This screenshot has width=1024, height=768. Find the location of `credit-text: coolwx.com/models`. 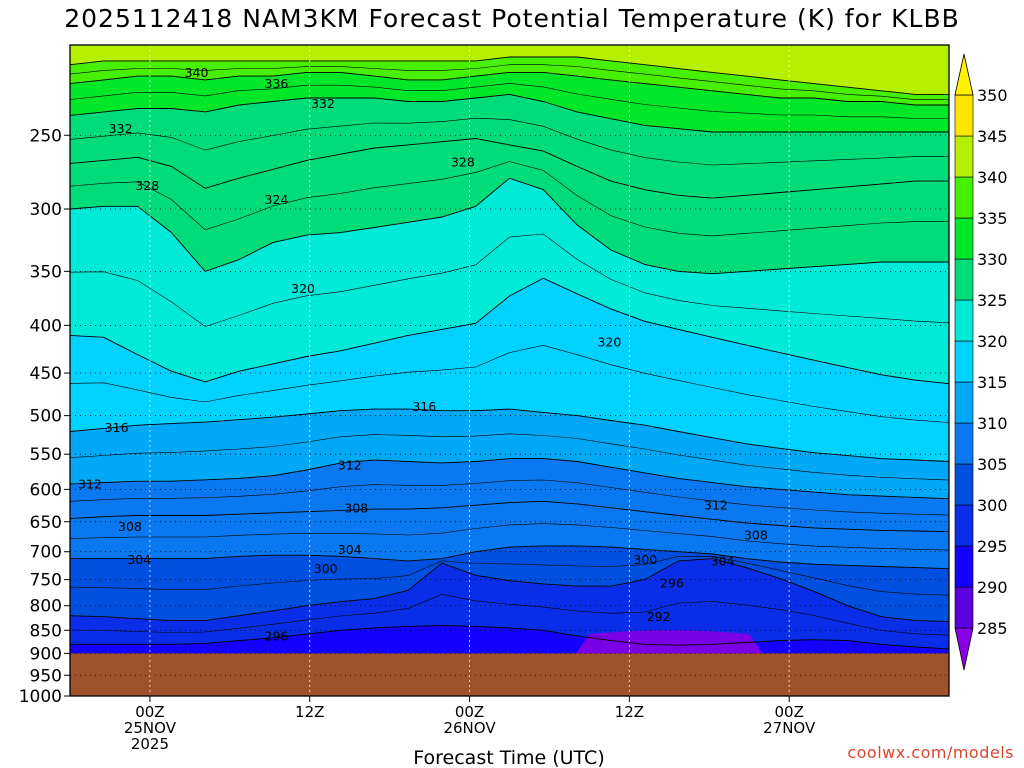

credit-text: coolwx.com/models is located at coordinates (930, 752).